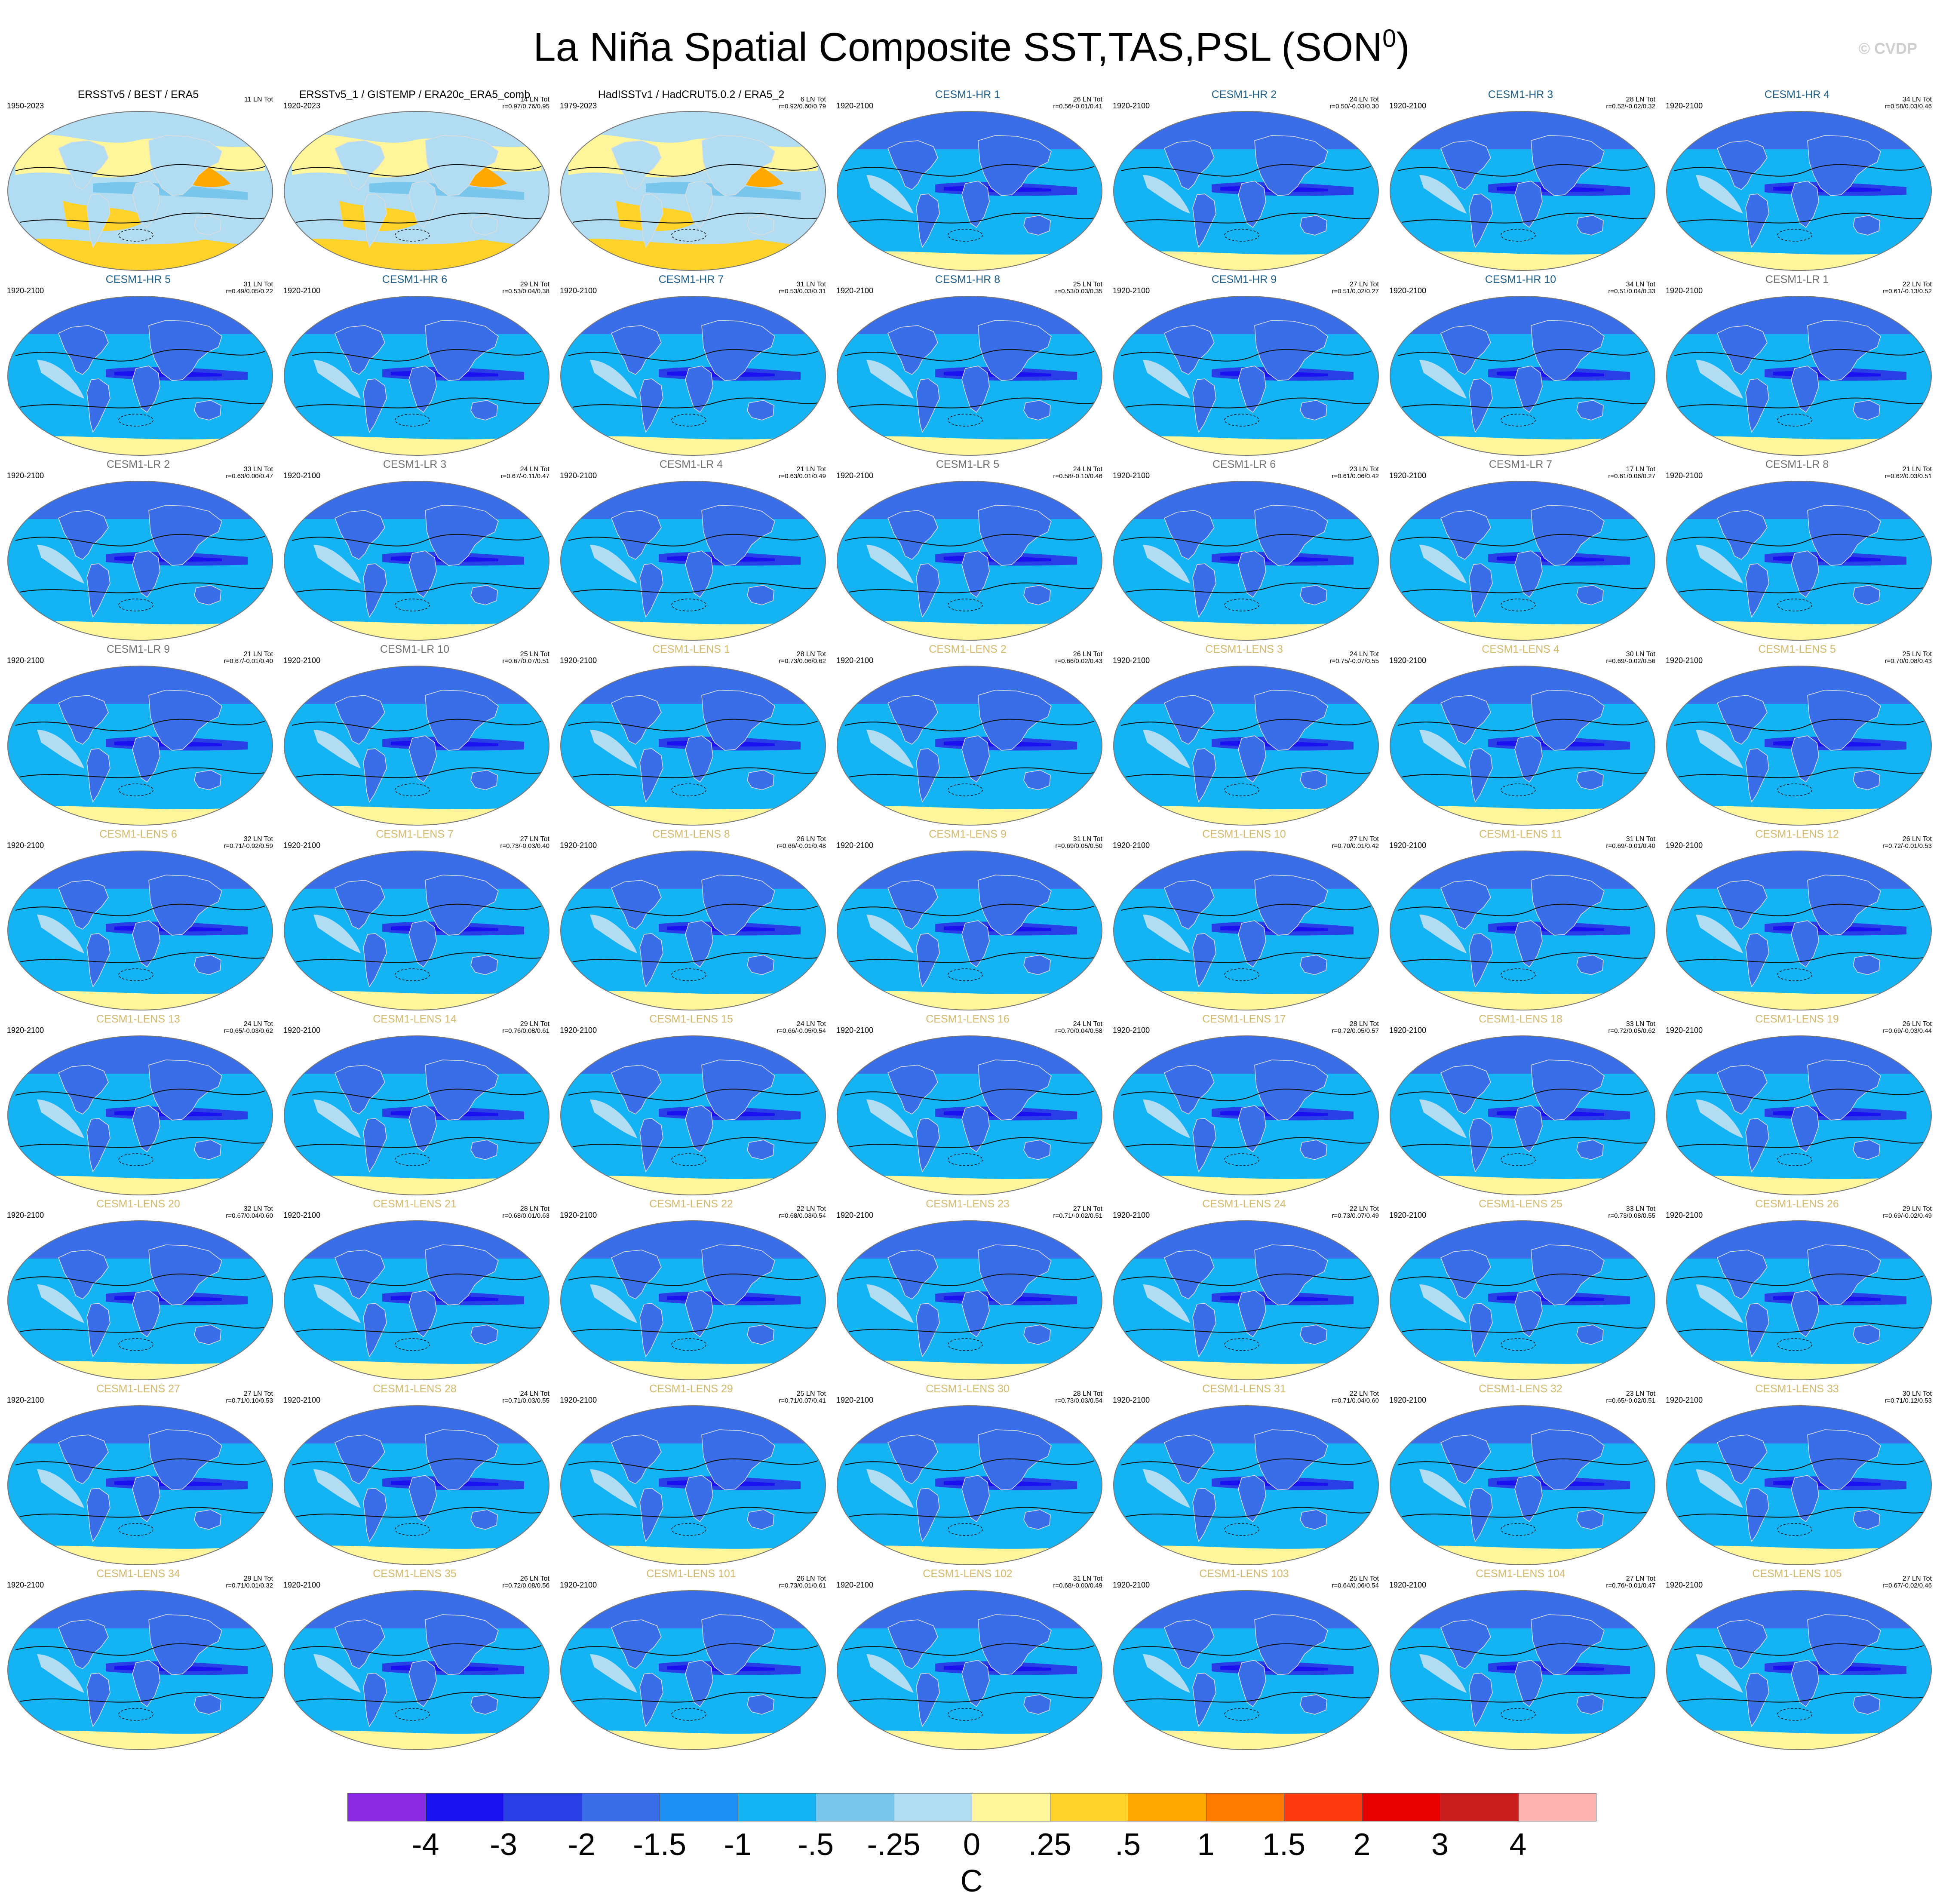 The image size is (1943, 1904). I want to click on panel-title: ERSSTv5 / BEST / ERA5, so click(138, 95).